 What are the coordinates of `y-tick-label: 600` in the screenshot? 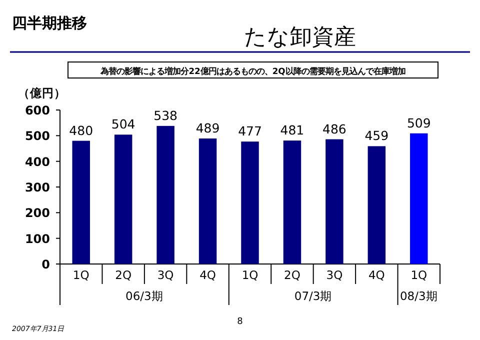 It's located at (37, 111).